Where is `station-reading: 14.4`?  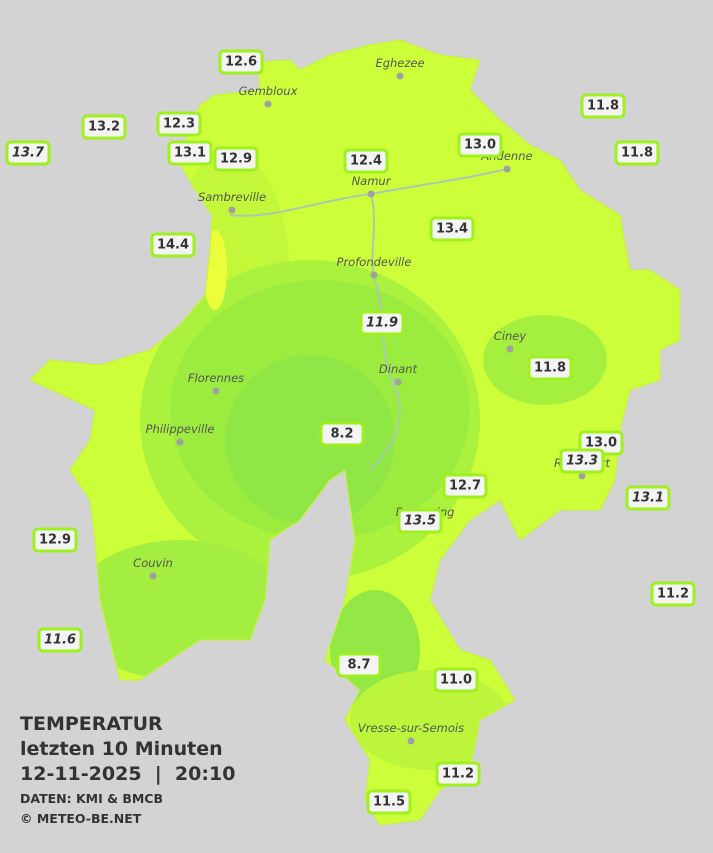
station-reading: 14.4 is located at coordinates (173, 245).